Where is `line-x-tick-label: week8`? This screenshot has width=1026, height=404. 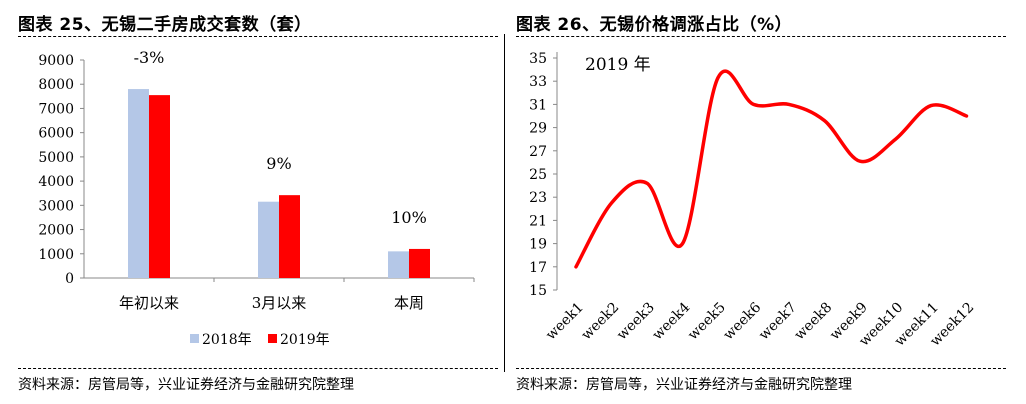 line-x-tick-label: week8 is located at coordinates (814, 322).